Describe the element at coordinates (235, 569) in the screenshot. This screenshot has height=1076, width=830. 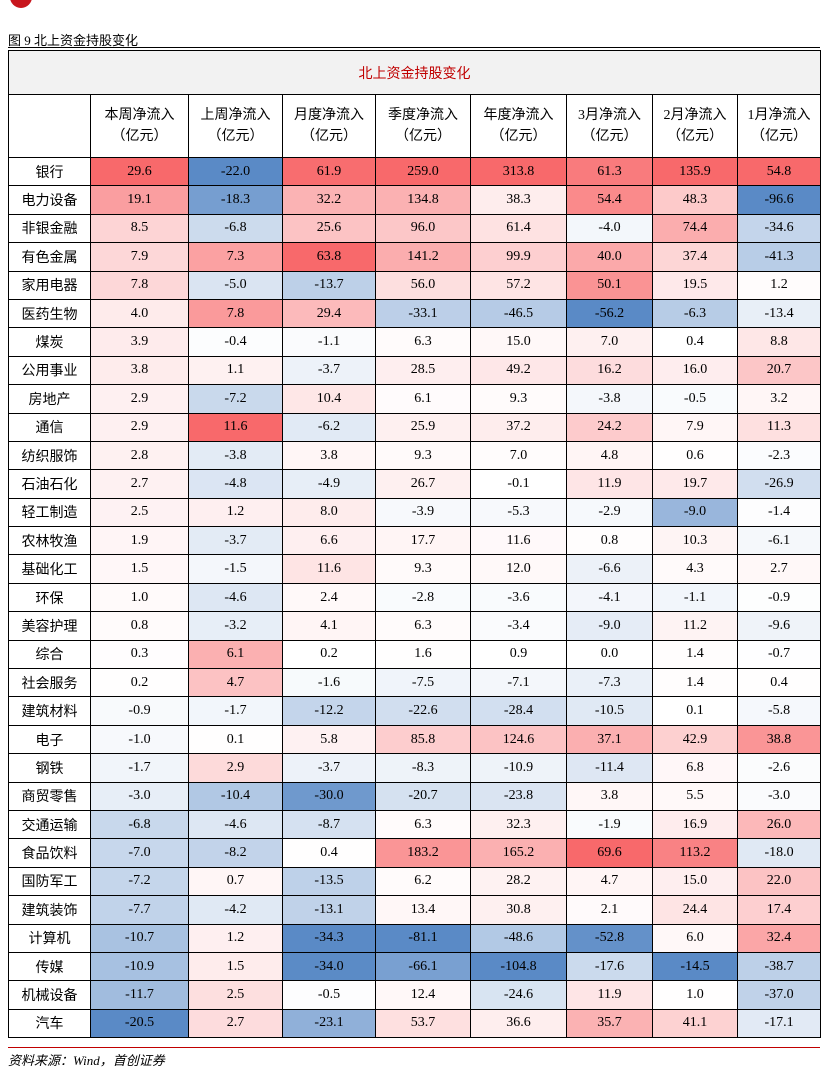
I see `value-cell: -1.5` at that location.